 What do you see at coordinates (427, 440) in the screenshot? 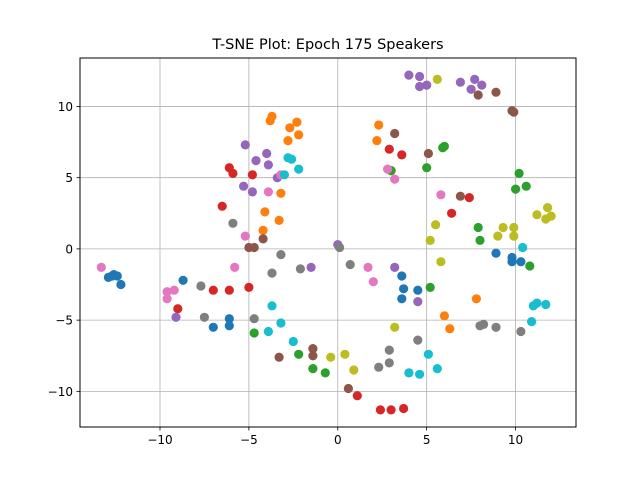
I see `x-tick-label: 5` at bounding box center [427, 440].